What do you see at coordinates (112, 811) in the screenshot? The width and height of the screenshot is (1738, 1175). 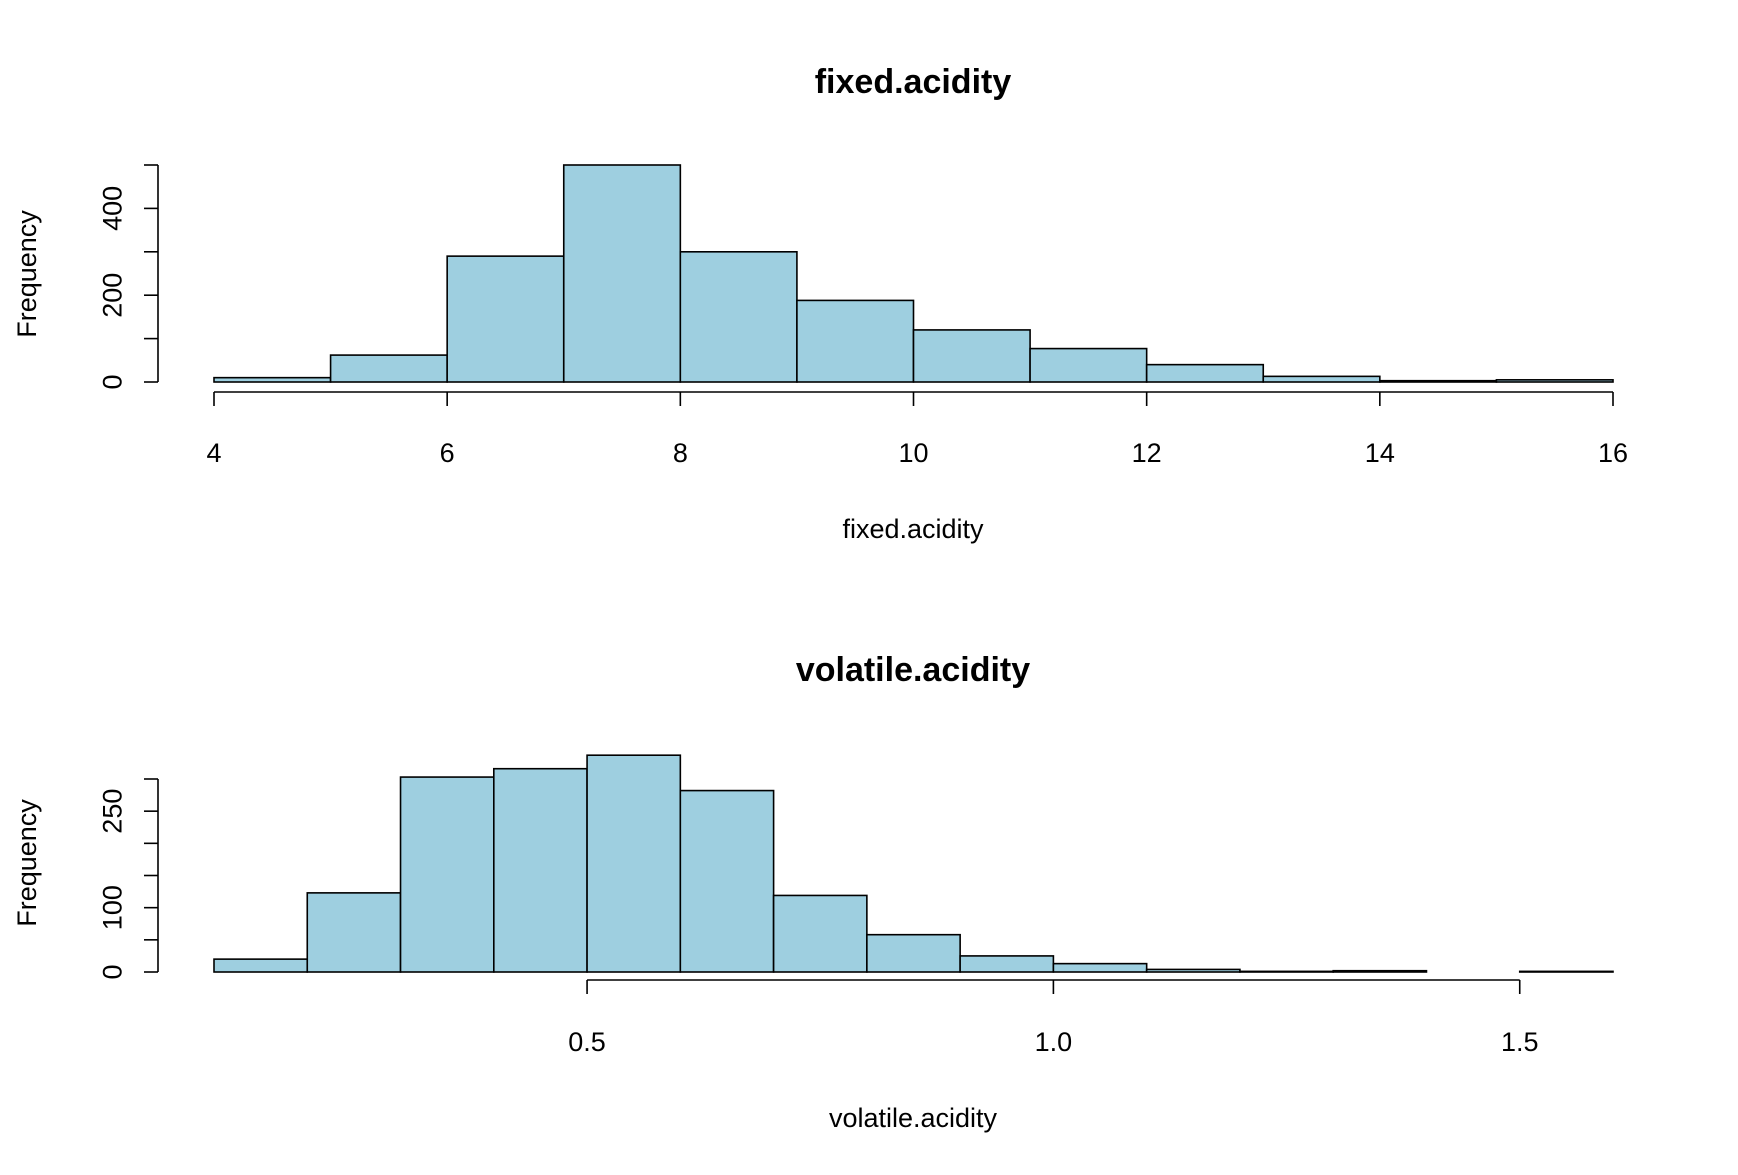 I see `y-tick-label: 250` at bounding box center [112, 811].